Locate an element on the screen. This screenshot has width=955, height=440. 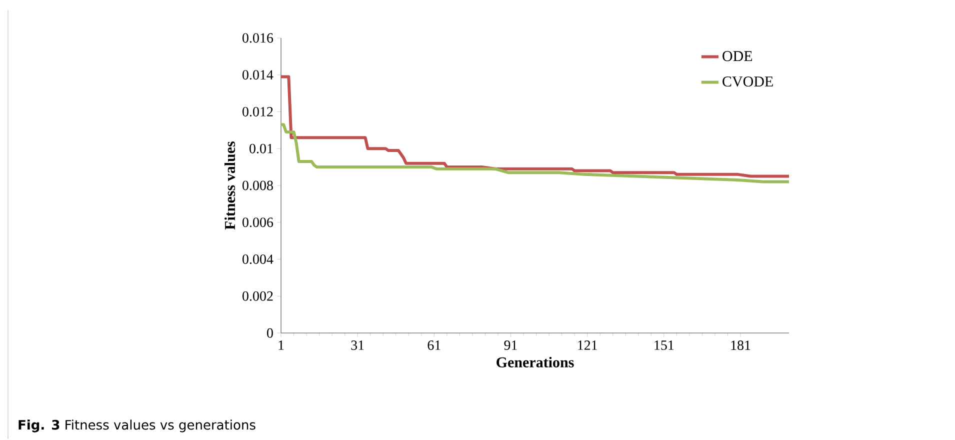
y-tick-label: 0 is located at coordinates (270, 333).